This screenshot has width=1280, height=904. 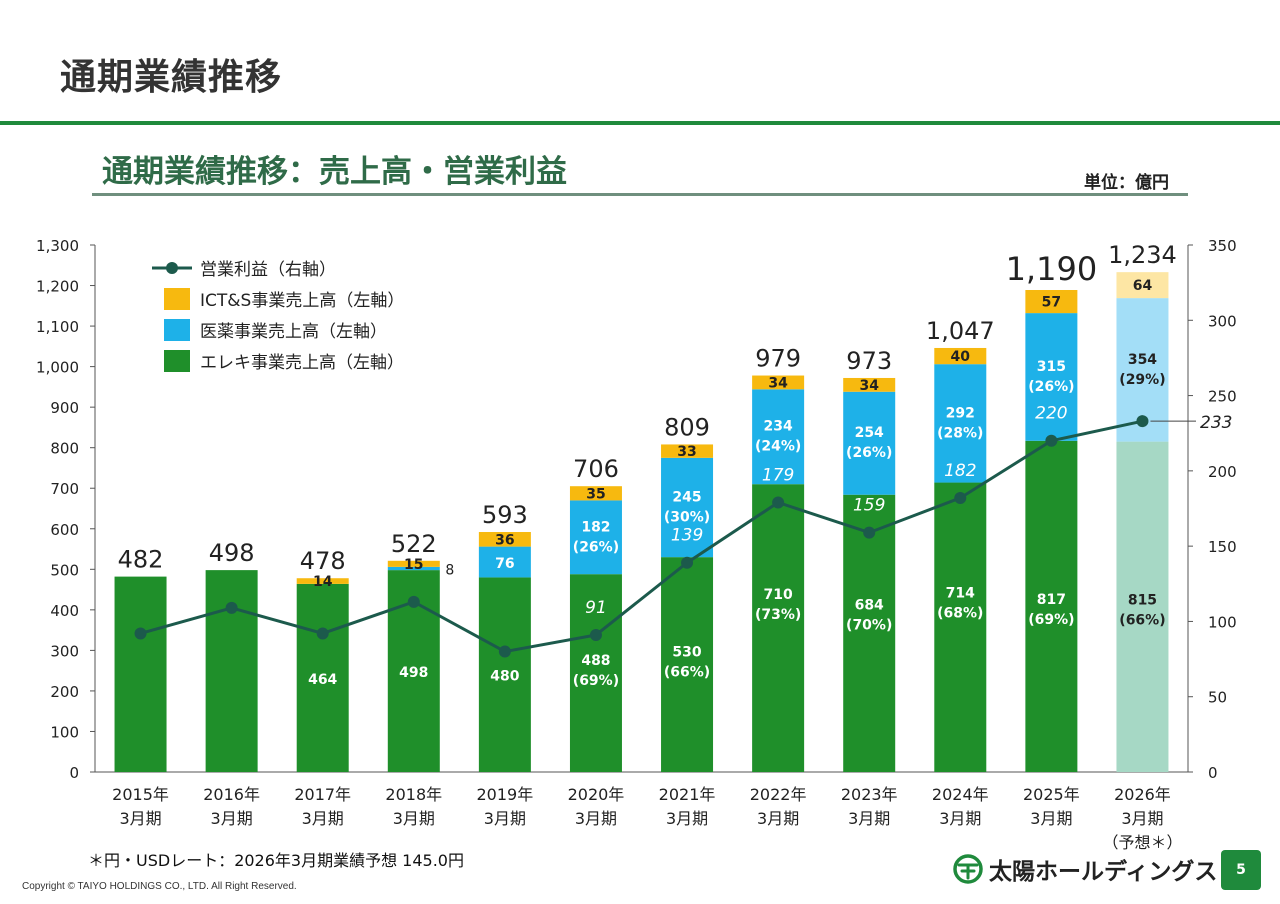 I want to click on right-axis-tick-label: 200, so click(x=1222, y=472).